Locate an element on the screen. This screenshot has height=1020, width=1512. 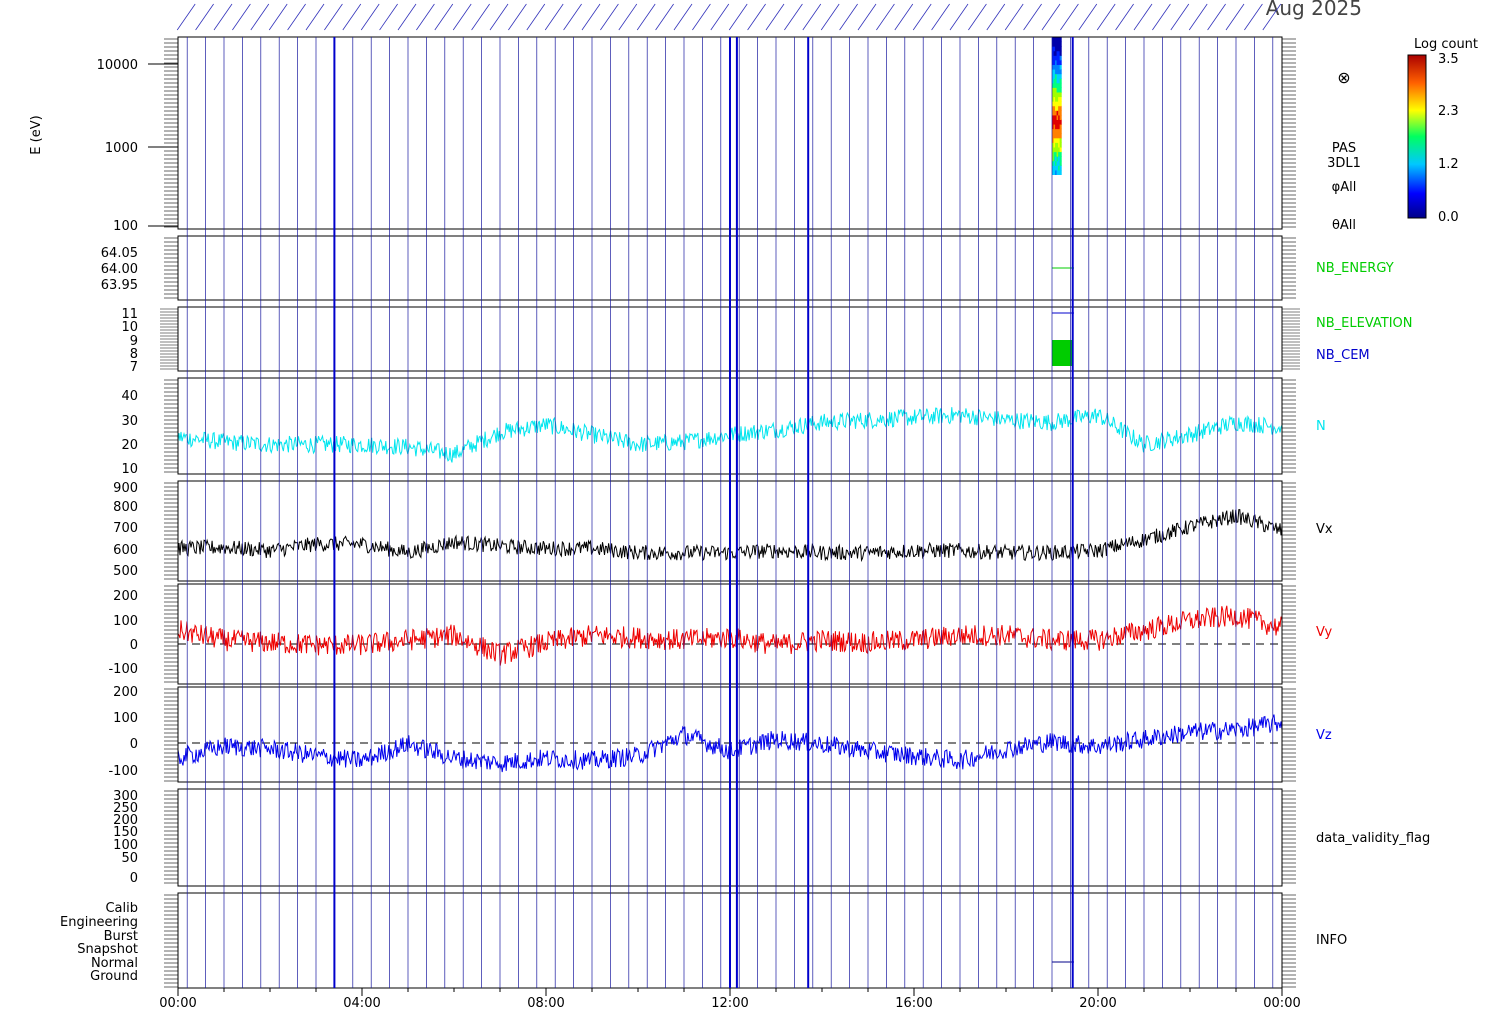
y-axis-label: E (eV) is located at coordinates (36, 134).